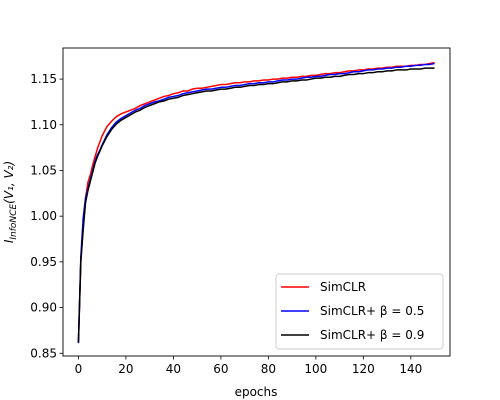  Describe the element at coordinates (343, 287) in the screenshot. I see `legend-label-1: SimCLR` at that location.